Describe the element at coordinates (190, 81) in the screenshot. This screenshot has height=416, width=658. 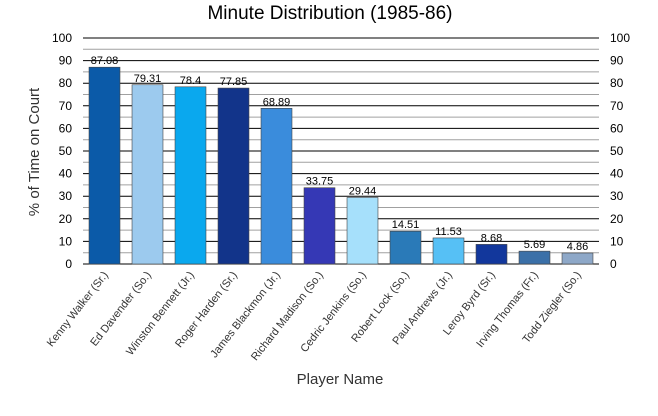
I see `bar-value-label: 78.4` at that location.